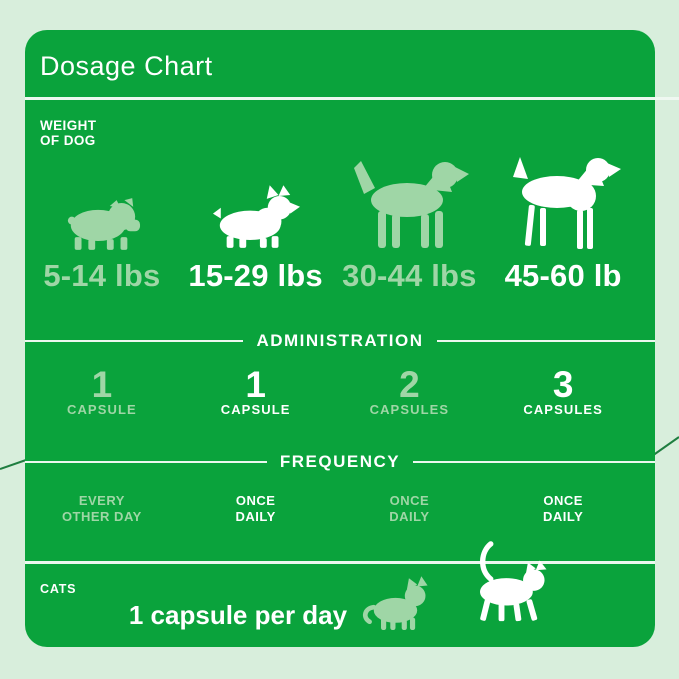 The width and height of the screenshot is (679, 679). I want to click on weights-row: 5-14 lbs 15-29 lbs 30-44 lbs 45-60 lb, so click(340, 276).